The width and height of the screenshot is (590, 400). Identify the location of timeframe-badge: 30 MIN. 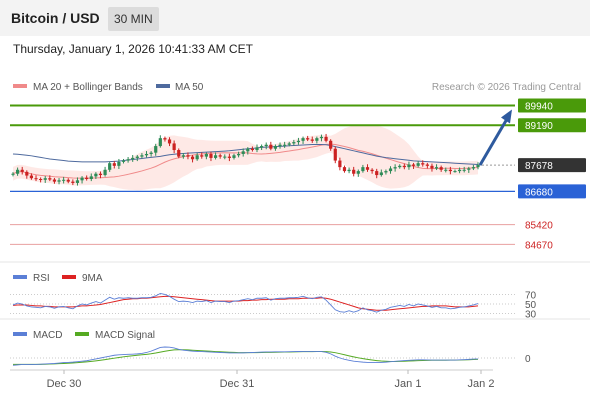
(133, 19).